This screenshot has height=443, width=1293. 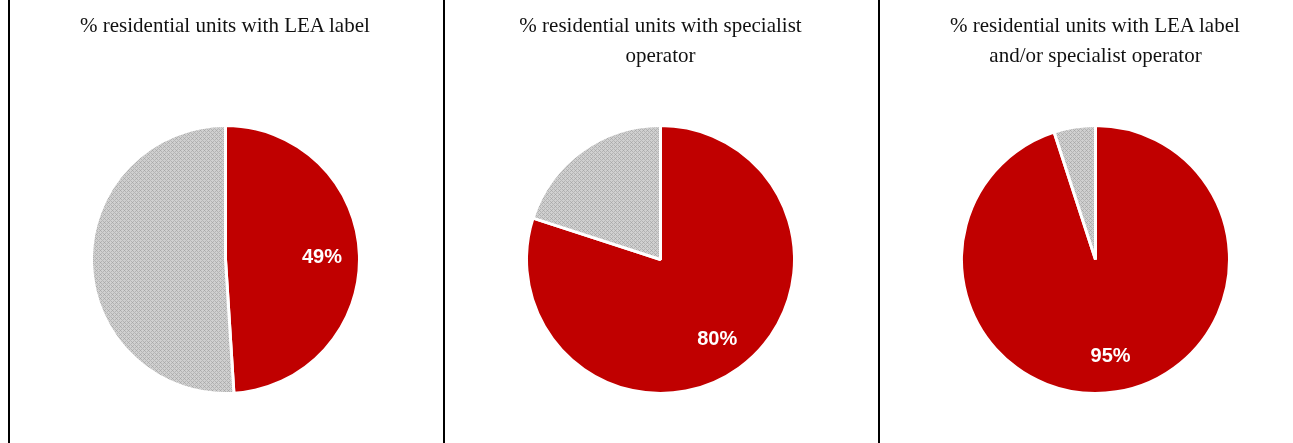 What do you see at coordinates (717, 337) in the screenshot?
I see `data-label: 80%` at bounding box center [717, 337].